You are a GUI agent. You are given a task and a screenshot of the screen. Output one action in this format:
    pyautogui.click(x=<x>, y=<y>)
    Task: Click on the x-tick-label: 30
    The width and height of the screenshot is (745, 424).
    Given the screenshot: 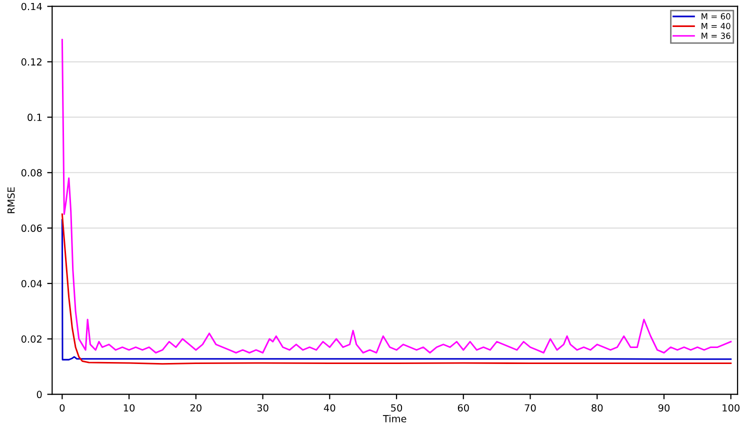 What is the action you would take?
    pyautogui.click(x=262, y=408)
    